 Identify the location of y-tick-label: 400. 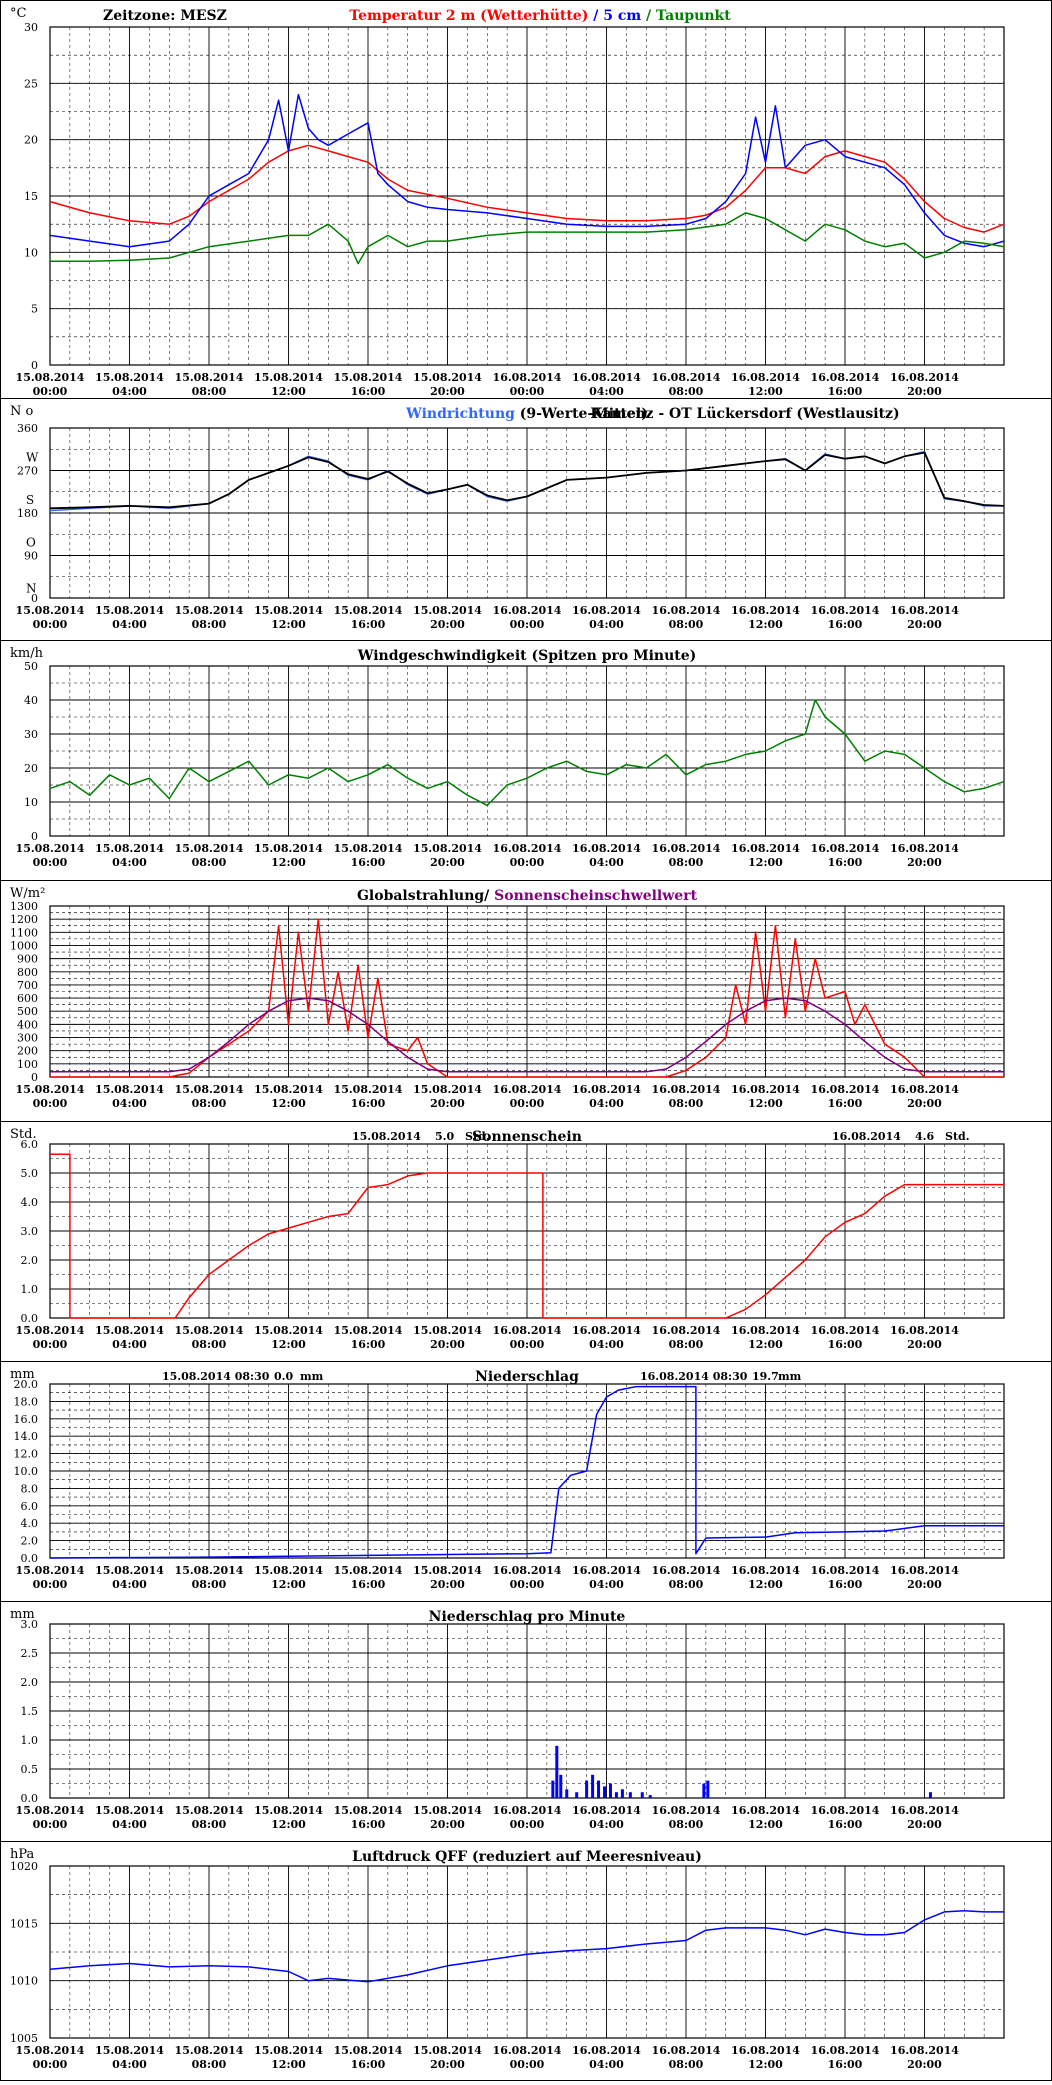
(27, 1024).